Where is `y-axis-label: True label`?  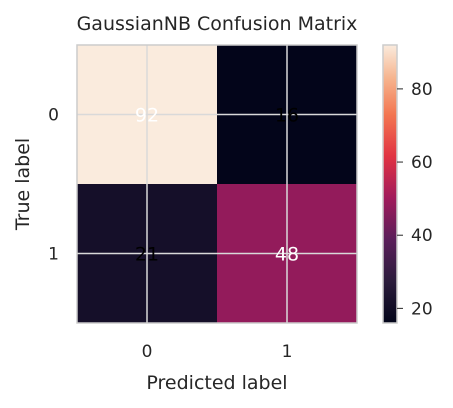
y-axis-label: True label is located at coordinates (23, 184).